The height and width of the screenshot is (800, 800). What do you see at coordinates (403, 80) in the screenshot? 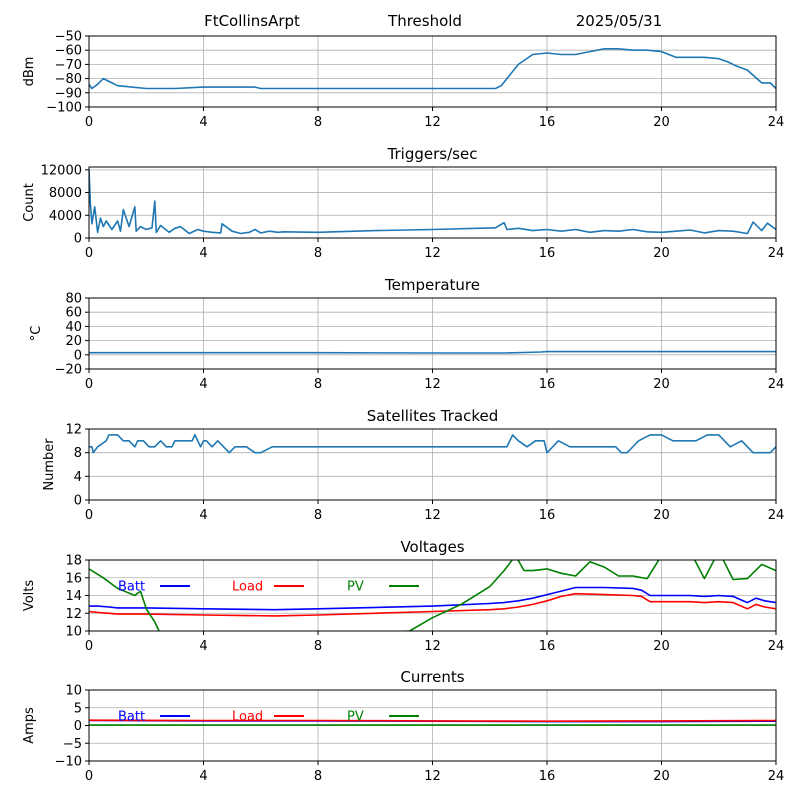
I see `panel-1: 0 4 8 12 16 20 24 −100−90−80−70−60−50 dBm` at bounding box center [403, 80].